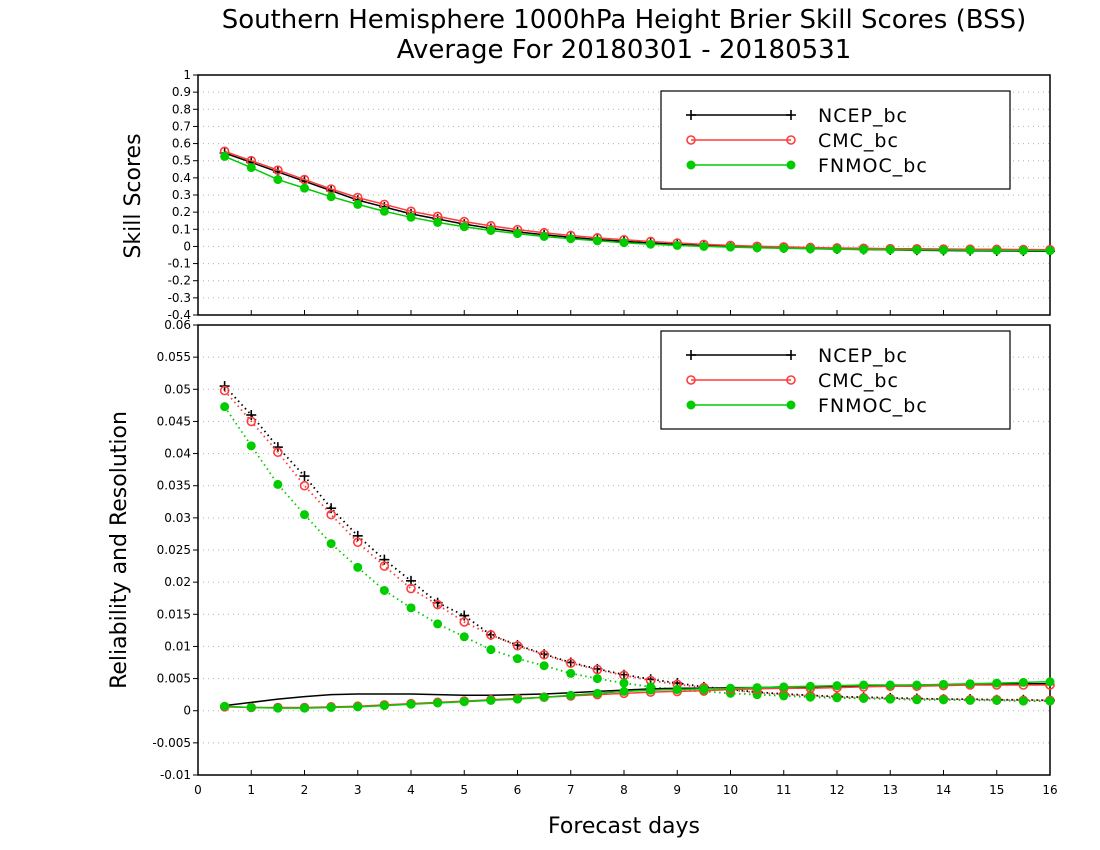 The image size is (1100, 850). What do you see at coordinates (305, 790) in the screenshot?
I see `x-tick-label: 2` at bounding box center [305, 790].